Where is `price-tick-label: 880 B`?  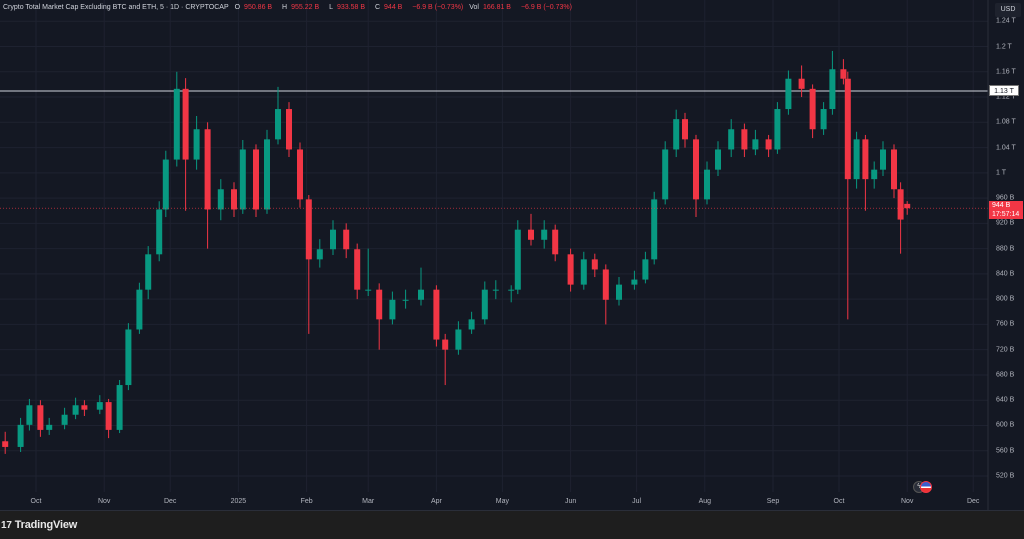
price-tick-label: 880 B is located at coordinates (1005, 249).